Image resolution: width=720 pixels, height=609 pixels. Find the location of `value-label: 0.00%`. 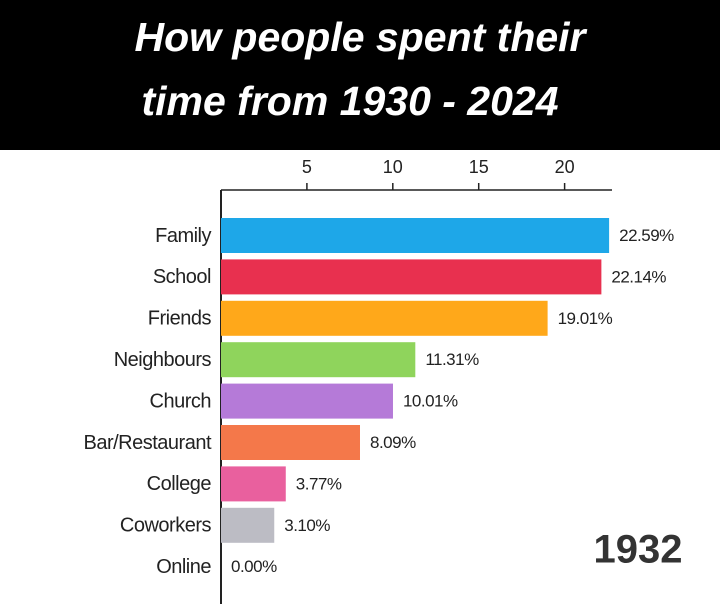

value-label: 0.00% is located at coordinates (254, 566).